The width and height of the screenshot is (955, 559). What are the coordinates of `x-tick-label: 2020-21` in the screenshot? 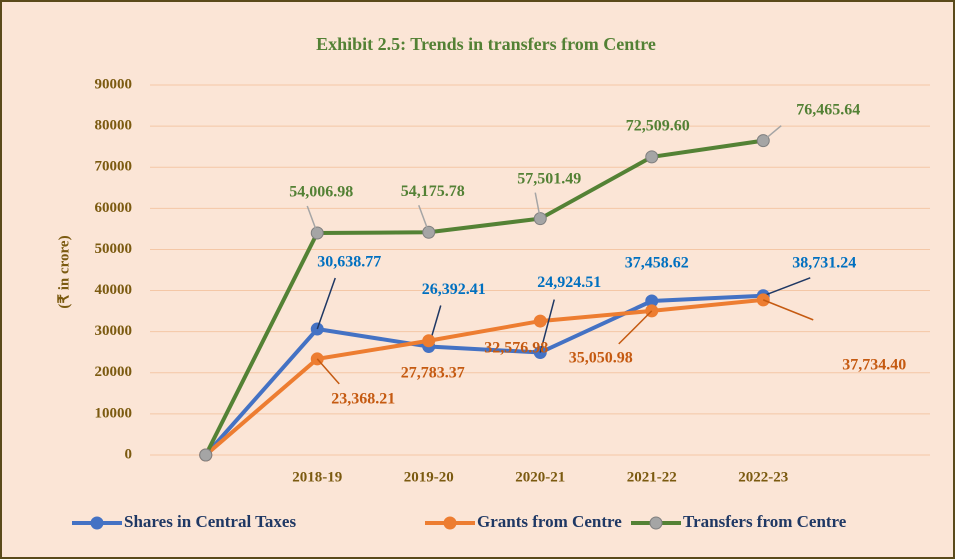 It's located at (540, 477).